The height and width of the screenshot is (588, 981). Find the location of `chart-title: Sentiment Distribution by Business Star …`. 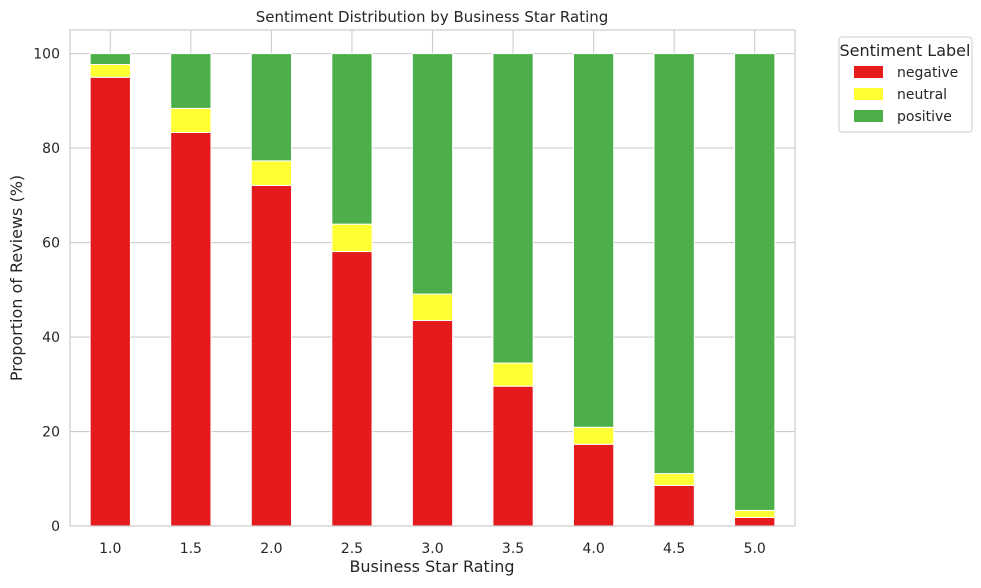

chart-title: Sentiment Distribution by Business Star … is located at coordinates (432, 17).